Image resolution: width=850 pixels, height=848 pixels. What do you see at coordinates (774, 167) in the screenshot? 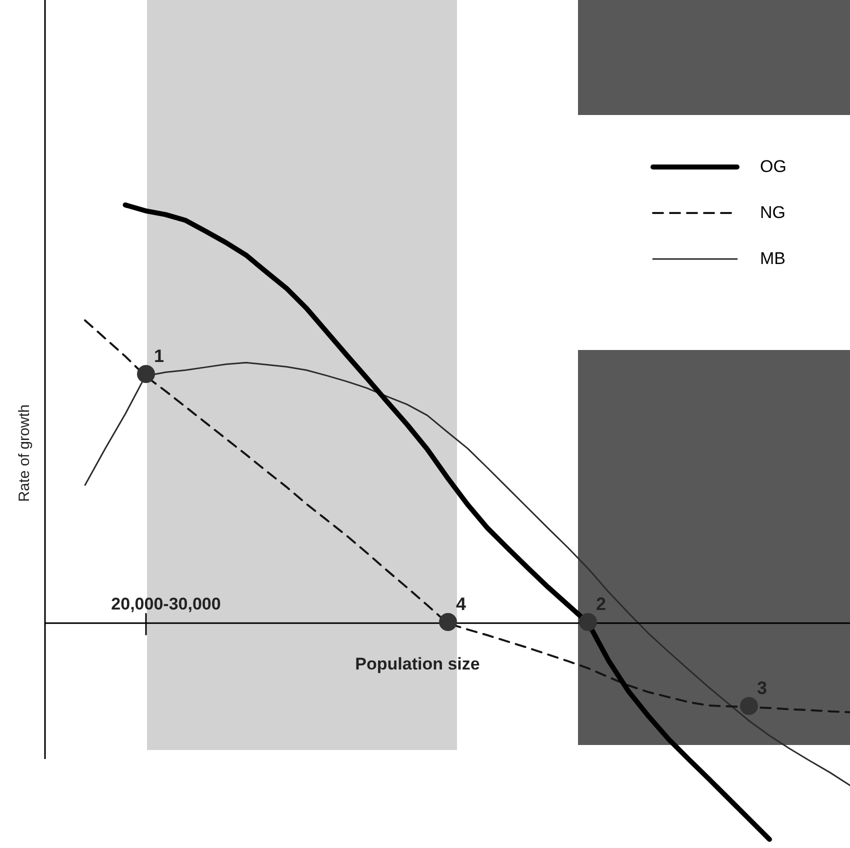
I see `legend-label: OG` at bounding box center [774, 167].